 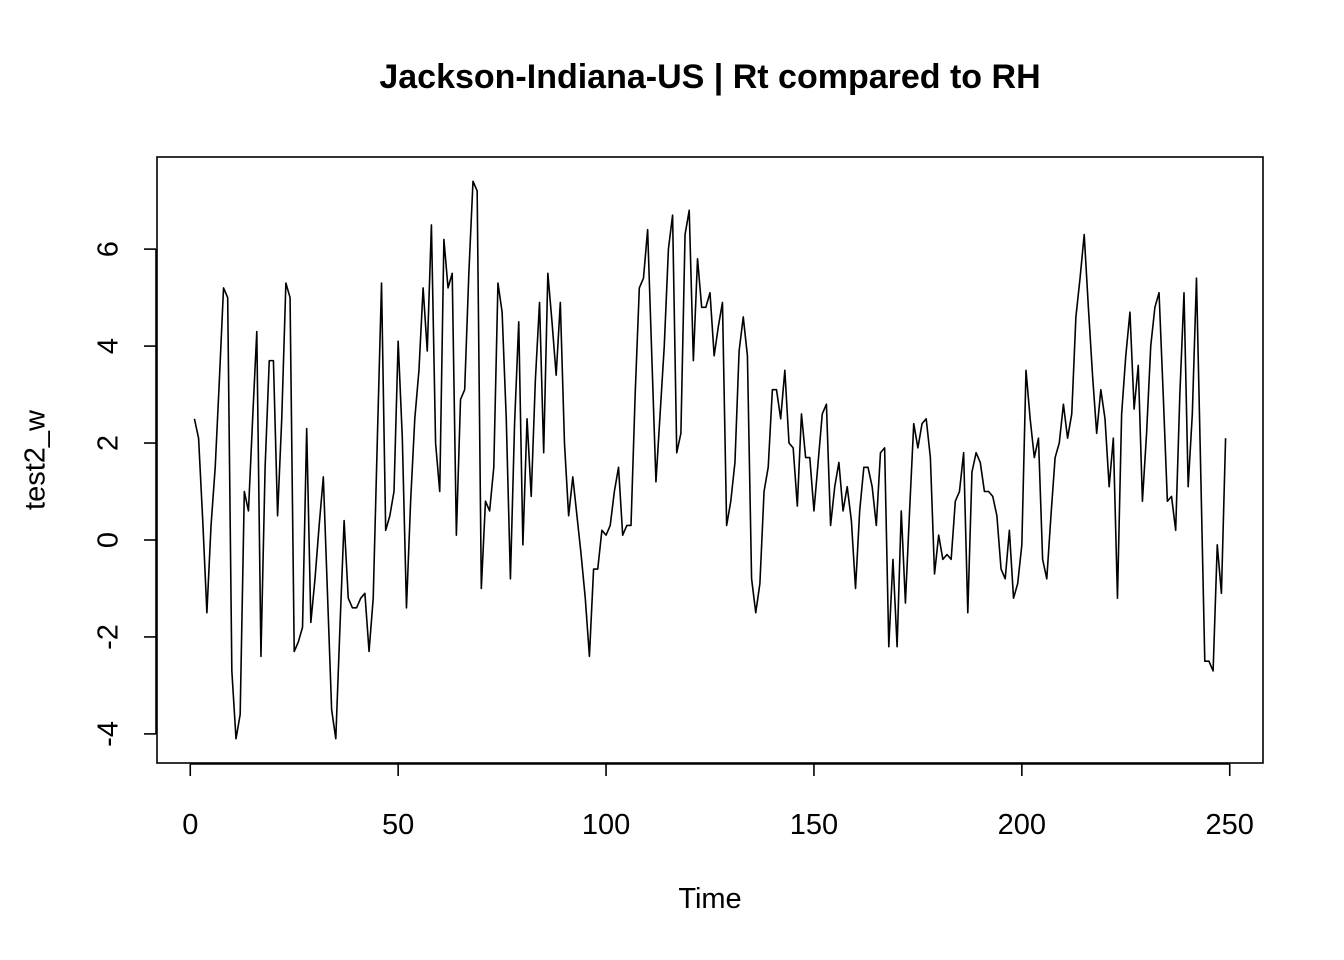 I want to click on x-tick-label: 0, so click(x=190, y=825).